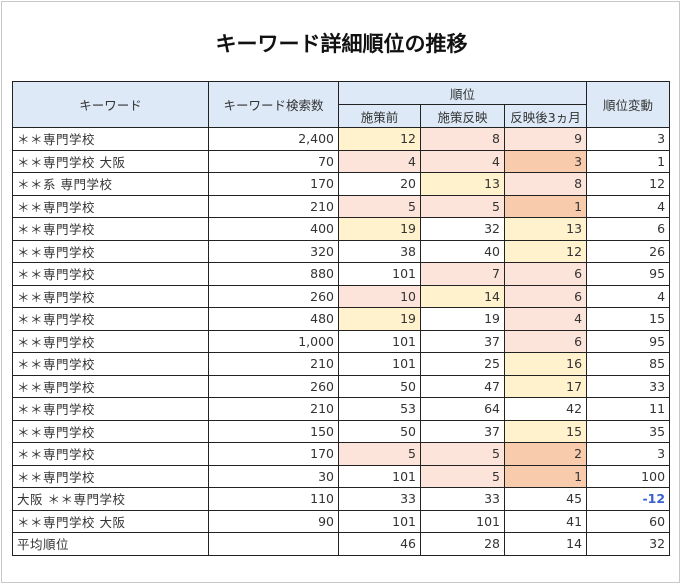 Image resolution: width=683 pixels, height=586 pixels. What do you see at coordinates (545, 409) in the screenshot?
I see `rank-after-3-months-cell: 42` at bounding box center [545, 409].